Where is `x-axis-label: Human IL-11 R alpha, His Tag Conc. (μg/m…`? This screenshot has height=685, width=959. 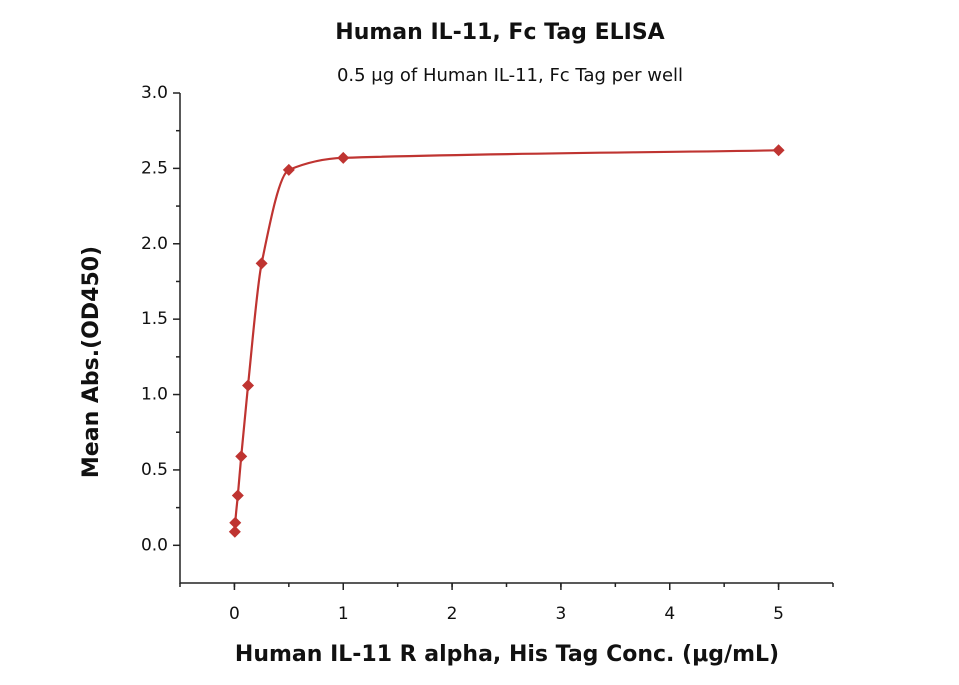
x-axis-label: Human IL-11 R alpha, His Tag Conc. (μg/m… is located at coordinates (507, 654).